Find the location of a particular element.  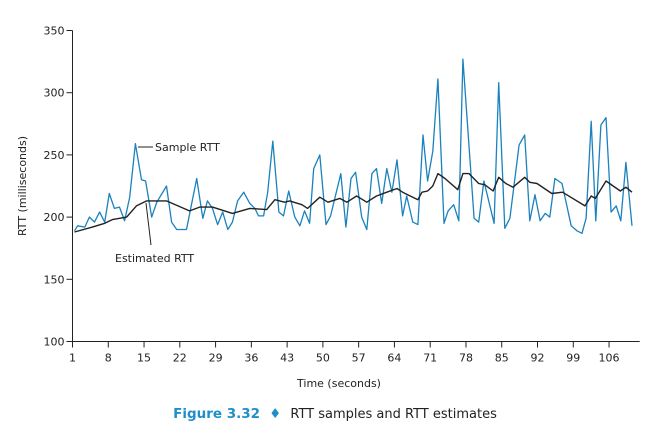

sample-rtt-label: Sample RTT is located at coordinates (187, 147).